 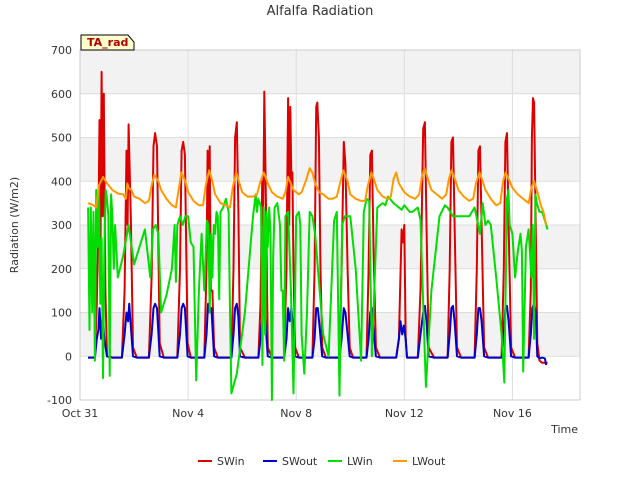 What do you see at coordinates (14, 225) in the screenshot?
I see `y-axis-label: Radiation (W/m2)` at bounding box center [14, 225].